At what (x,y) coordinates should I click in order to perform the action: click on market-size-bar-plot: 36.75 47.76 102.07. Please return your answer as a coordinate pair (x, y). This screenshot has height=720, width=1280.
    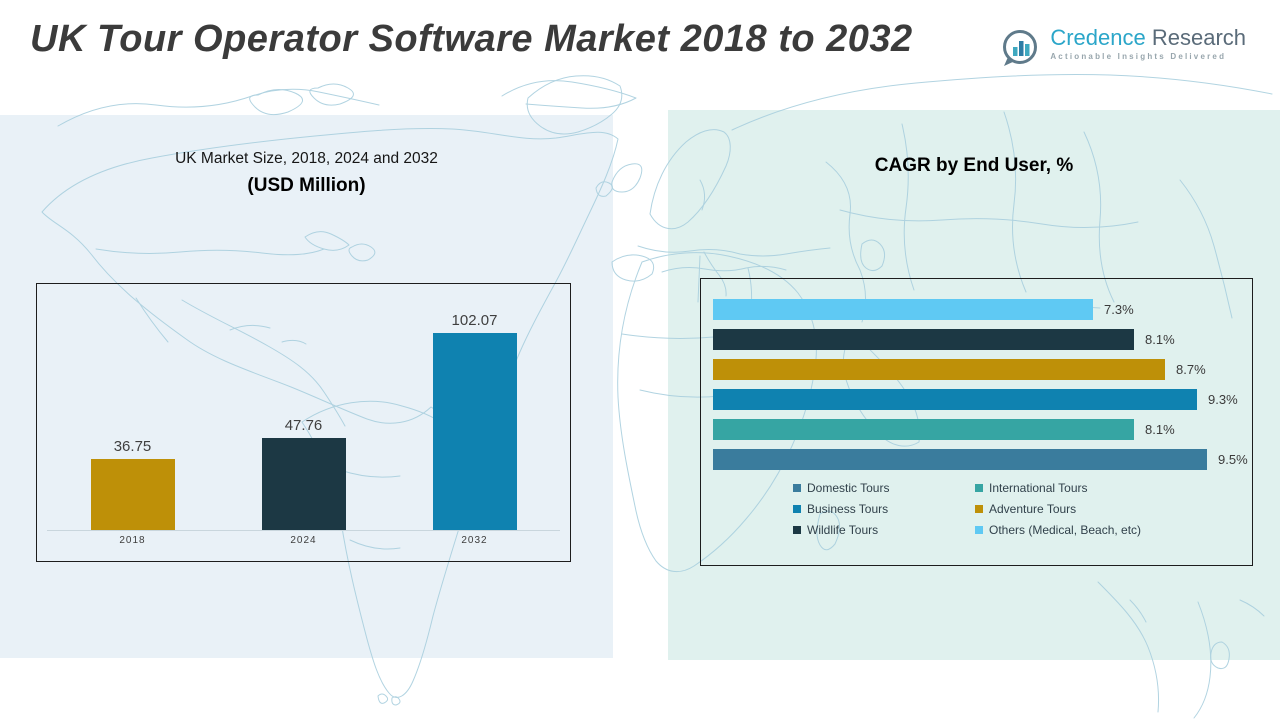
    Looking at the image, I should click on (303, 414).